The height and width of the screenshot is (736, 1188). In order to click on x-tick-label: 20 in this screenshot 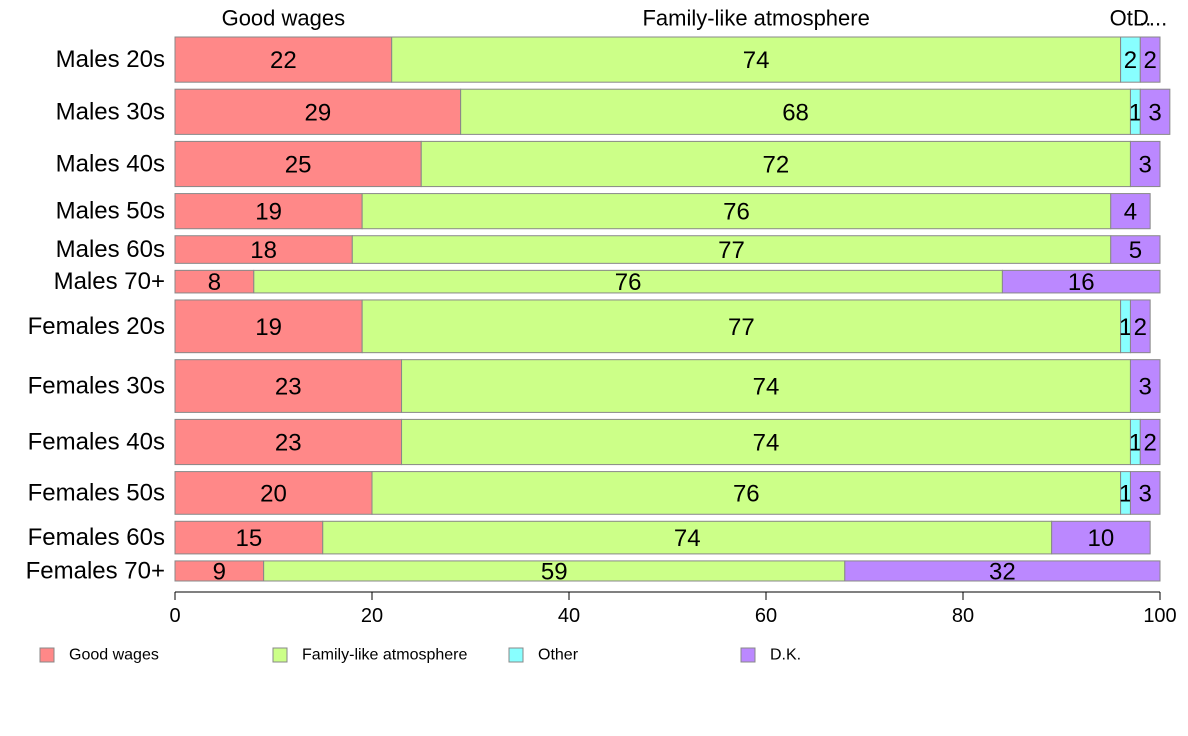, I will do `click(372, 616)`.